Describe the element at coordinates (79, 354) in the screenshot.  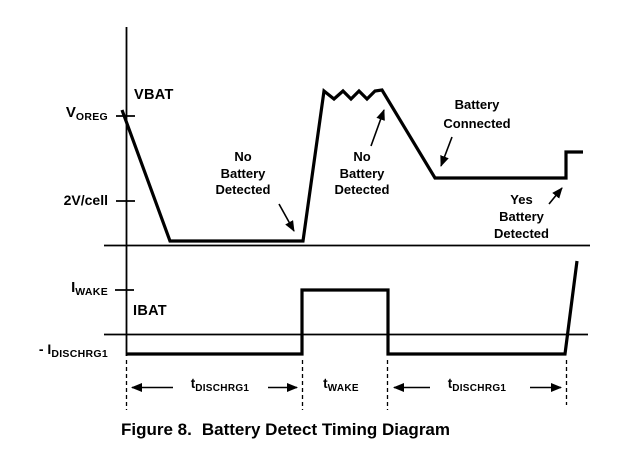
I see `idischrg1-subscript: DISCHRG1` at that location.